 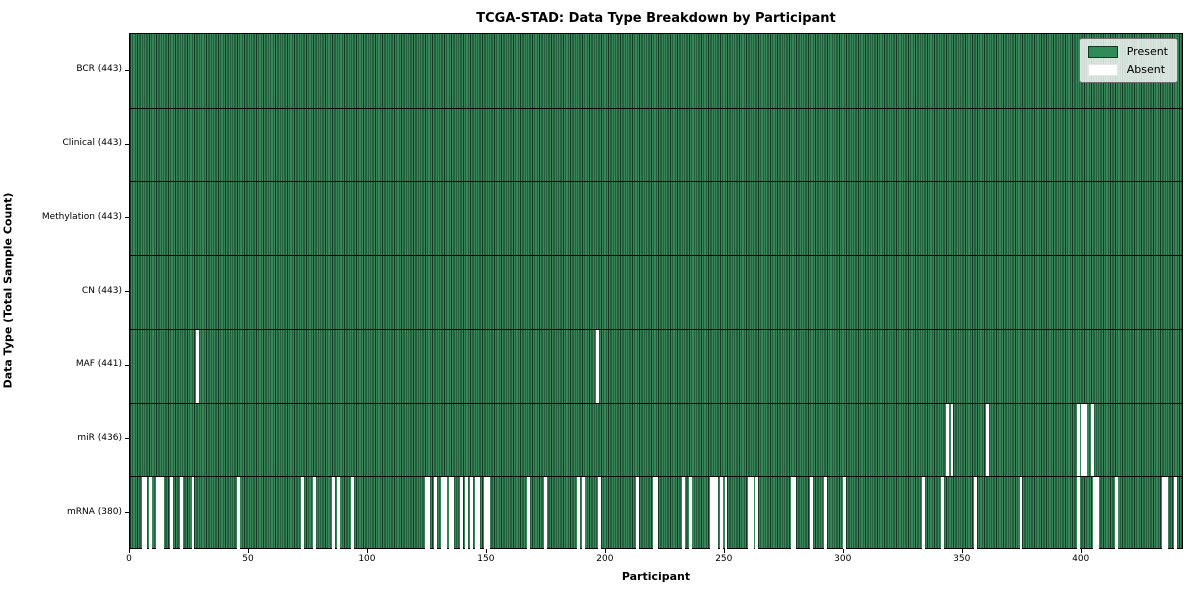 I want to click on absent-swatch, so click(x=1102, y=69).